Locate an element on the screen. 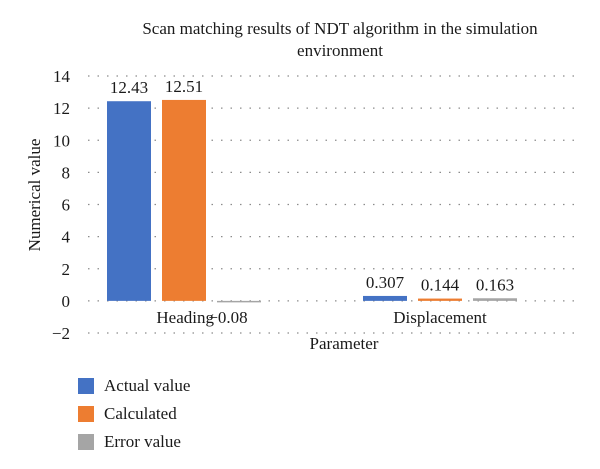 Image resolution: width=600 pixels, height=469 pixels. legend-item: Error value is located at coordinates (134, 442).